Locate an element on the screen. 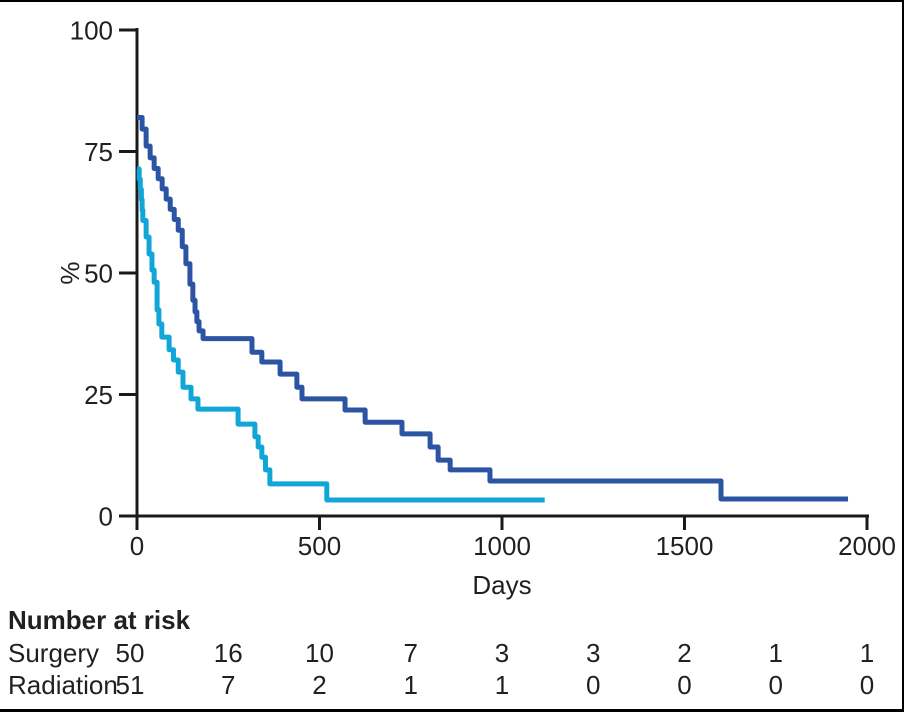  at-risk-count: 16 is located at coordinates (228, 653).